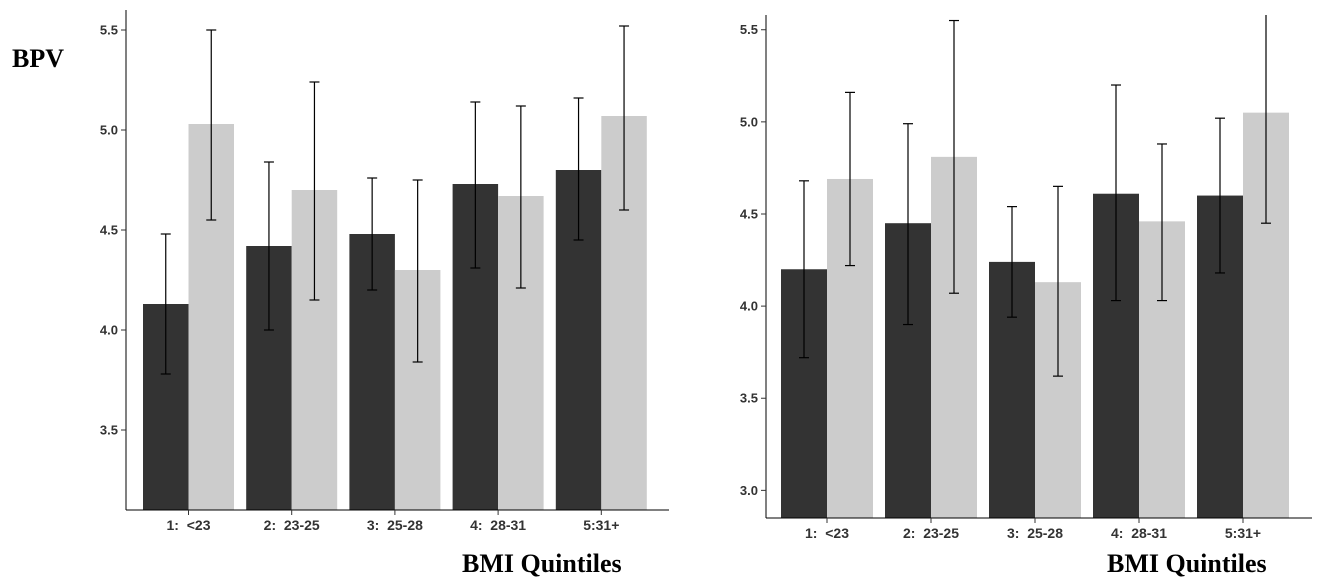 The image size is (1339, 578). I want to click on x-axis-title-left: BMI Quintiles, so click(542, 563).